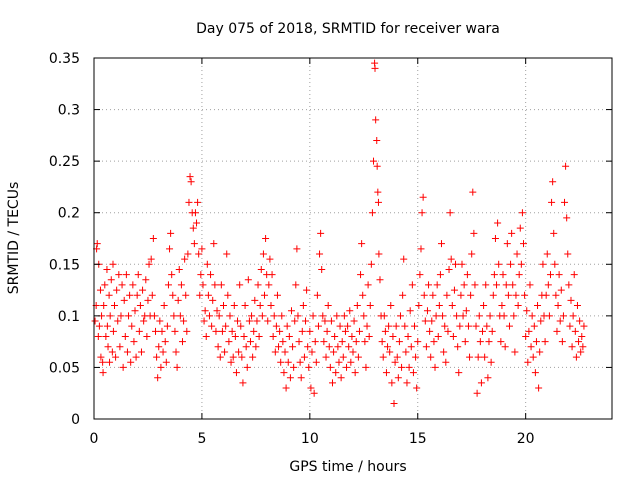 This screenshot has height=480, width=640. What do you see at coordinates (201, 439) in the screenshot?
I see `x-tick-label: 5` at bounding box center [201, 439].